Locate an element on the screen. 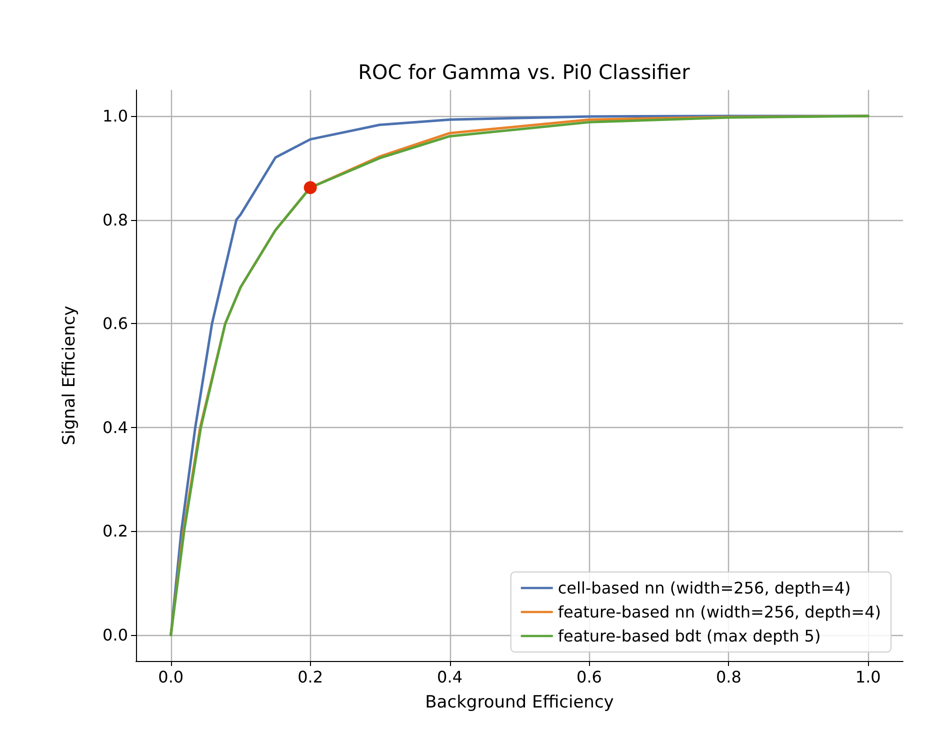 The image size is (951, 736). chart-title: ROC for Gamma vs. Pi0 Classifier is located at coordinates (524, 72).